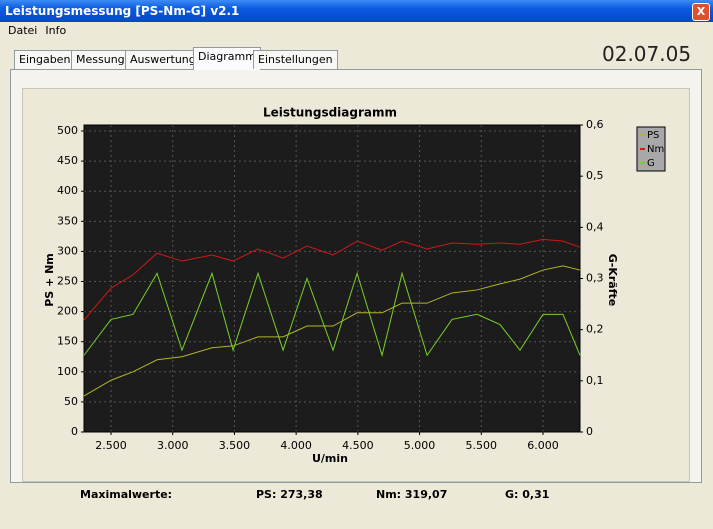  I want to click on y-tick-label: 400, so click(67, 190).